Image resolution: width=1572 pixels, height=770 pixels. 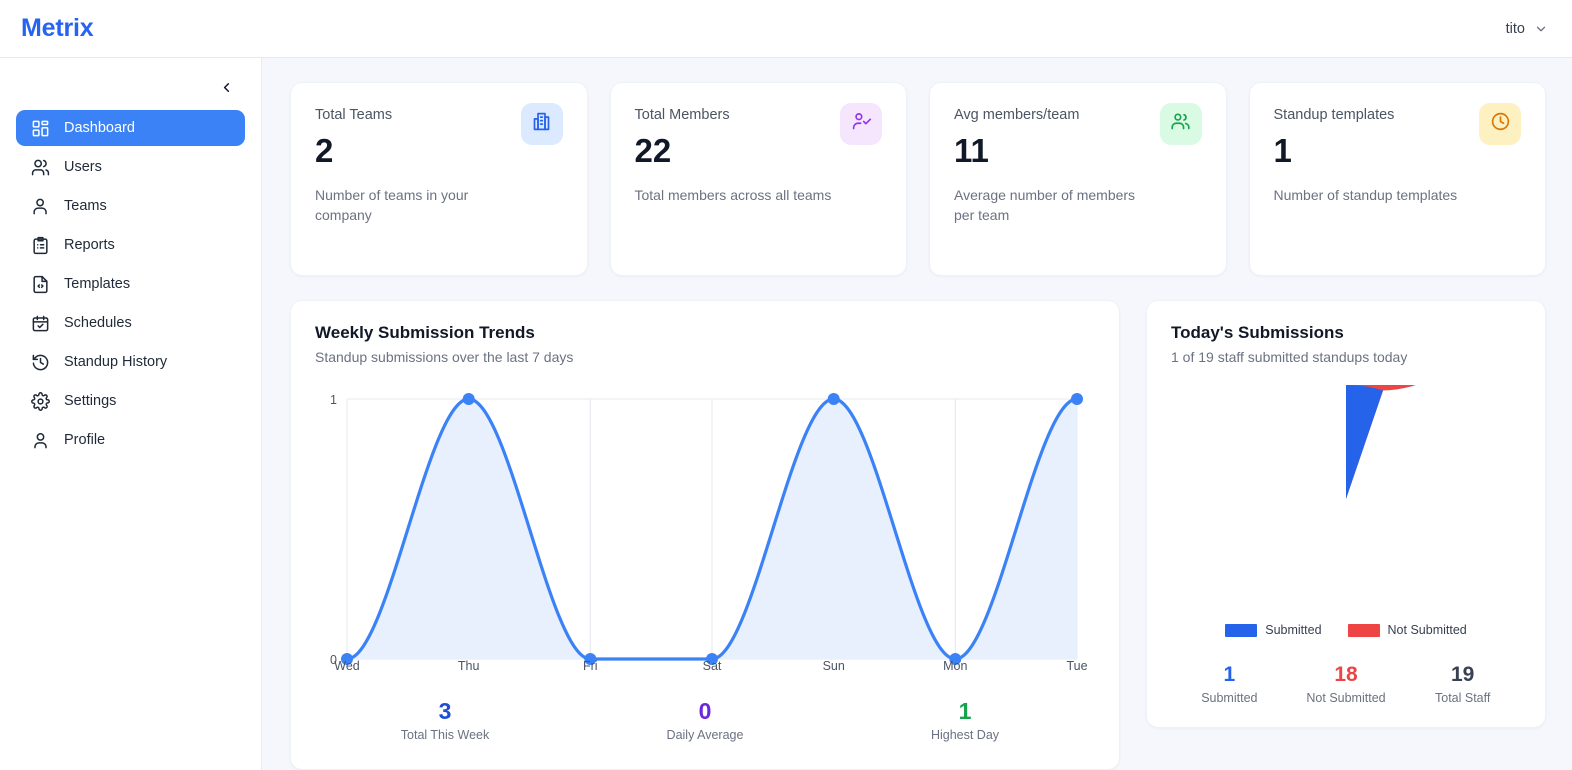 I want to click on summary-label: Highest Day, so click(x=965, y=735).